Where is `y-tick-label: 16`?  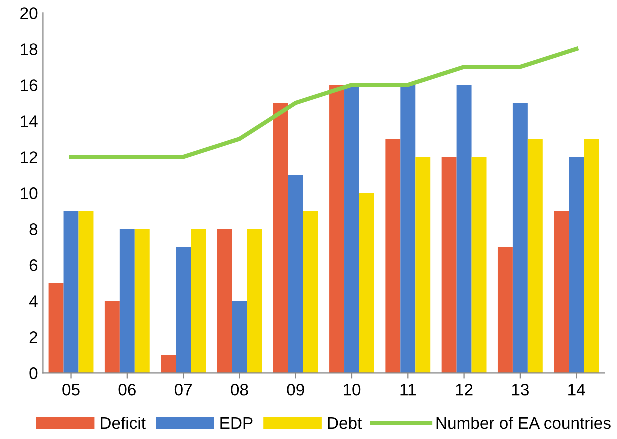 y-tick-label: 16 is located at coordinates (29, 86).